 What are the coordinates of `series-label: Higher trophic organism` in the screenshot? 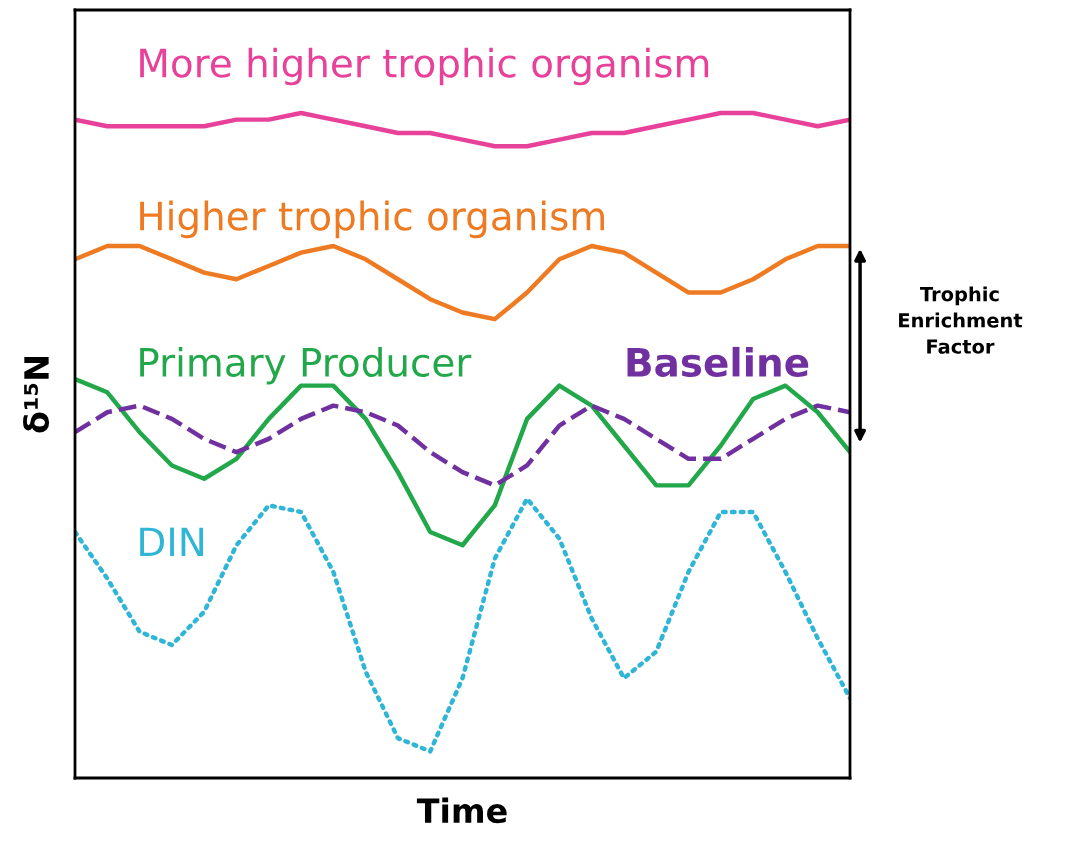 It's located at (372, 219).